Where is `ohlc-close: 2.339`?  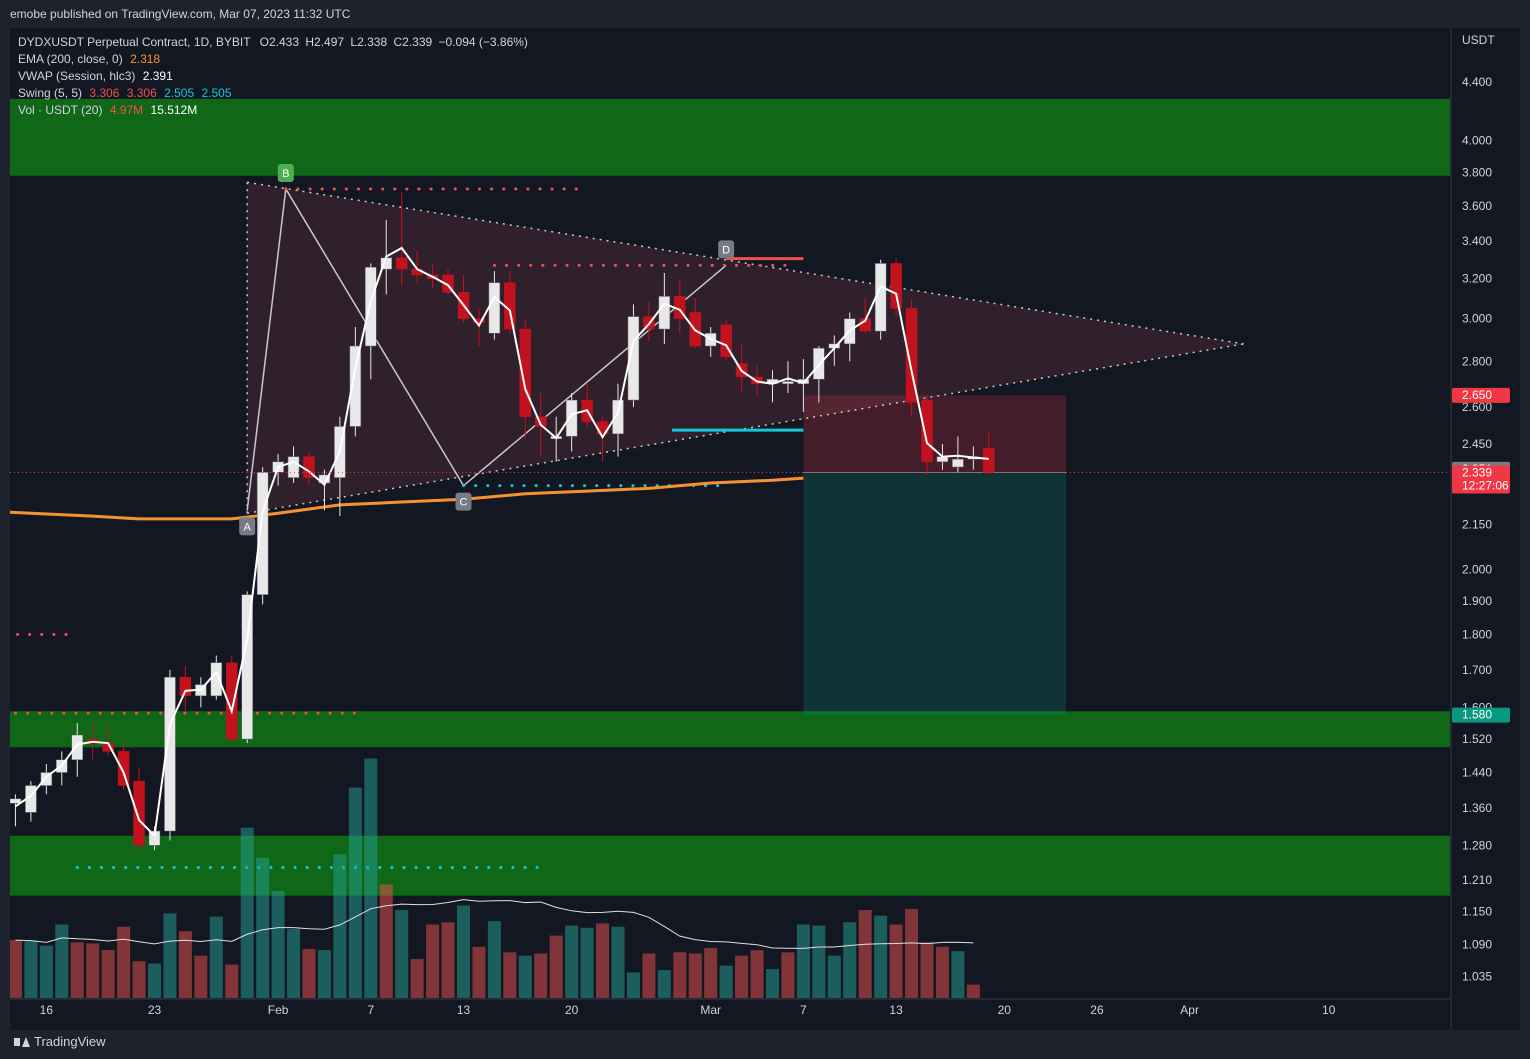
ohlc-close: 2.339 is located at coordinates (417, 42).